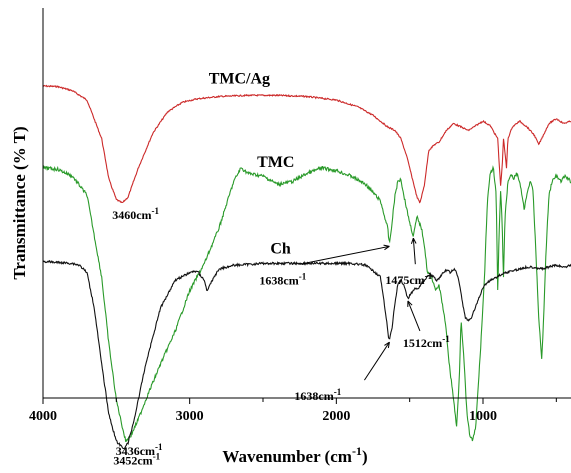 Image resolution: width=571 pixels, height=473 pixels. I want to click on x-tick-label-2000: 2000, so click(336, 416).